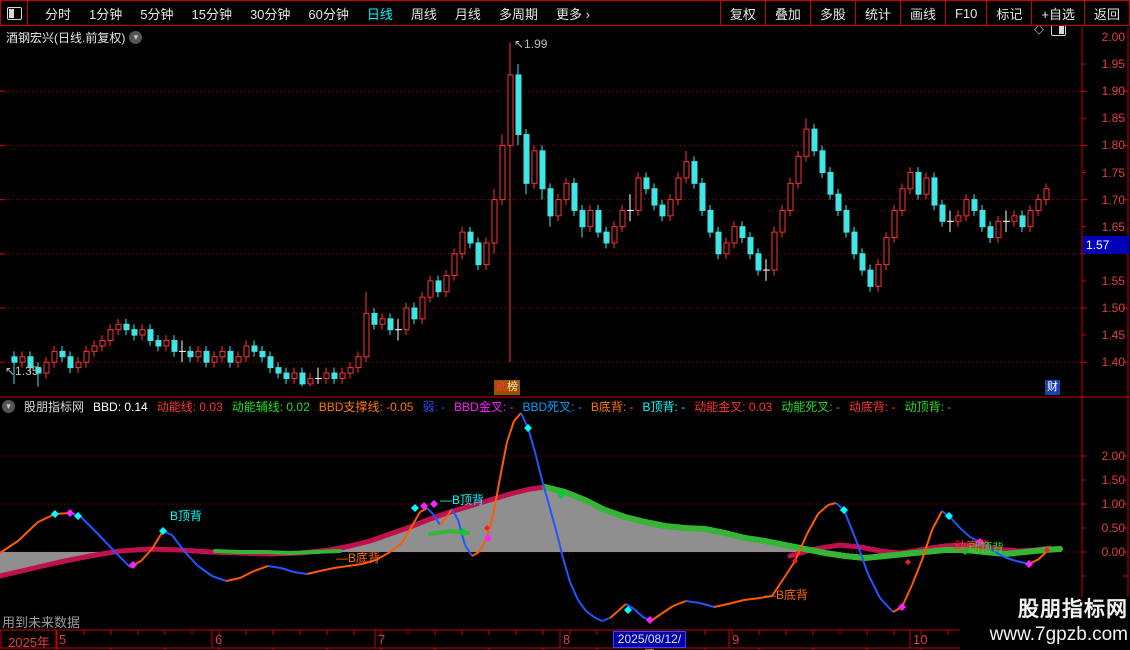 This screenshot has width=1130, height=650. I want to click on tab-日线: 日线, so click(379, 14).